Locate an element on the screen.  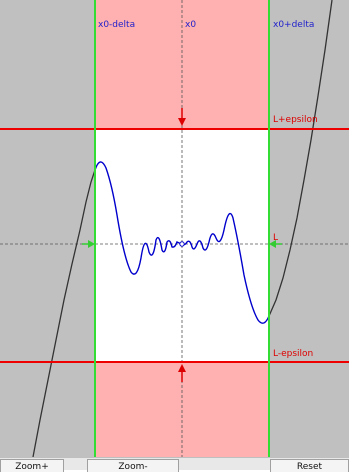
label-l: L is located at coordinates (275, 238).